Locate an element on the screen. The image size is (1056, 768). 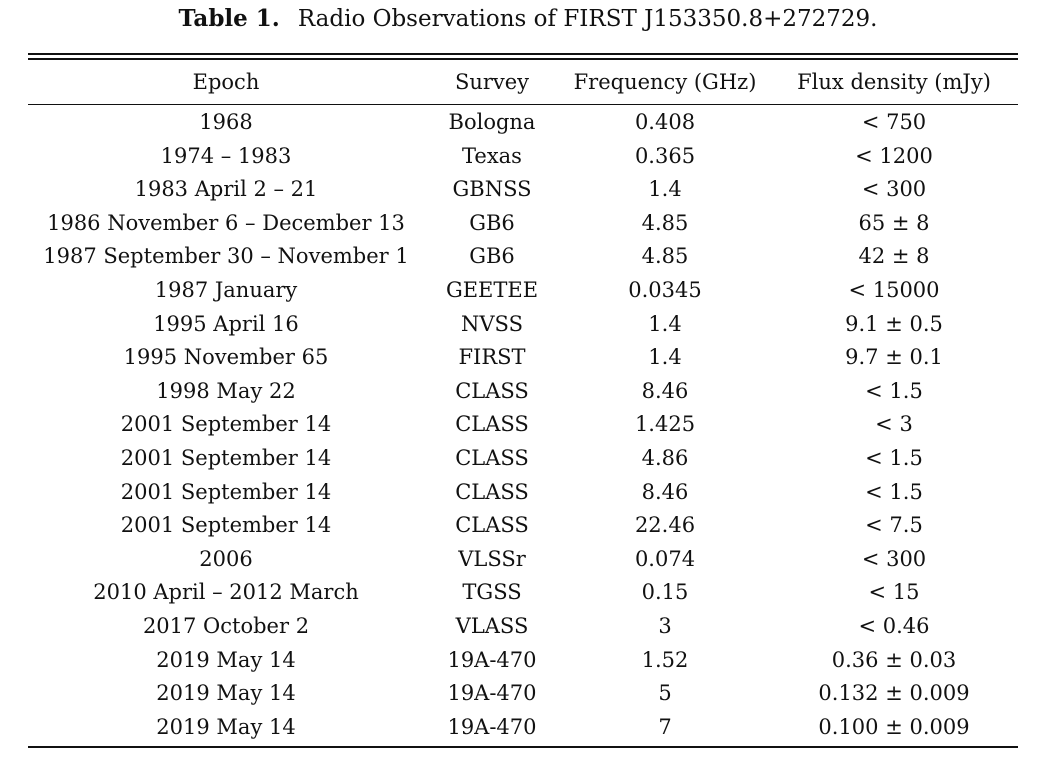
epoch-cell: 2006 is located at coordinates (226, 558).